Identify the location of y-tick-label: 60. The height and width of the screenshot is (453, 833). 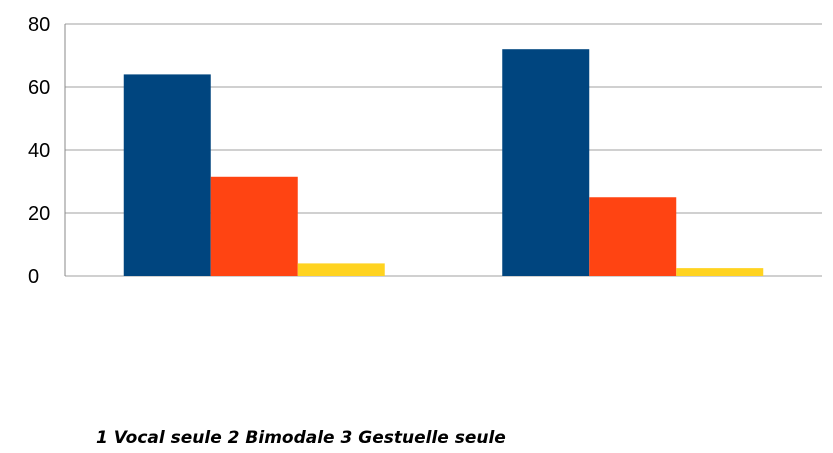
(39, 88).